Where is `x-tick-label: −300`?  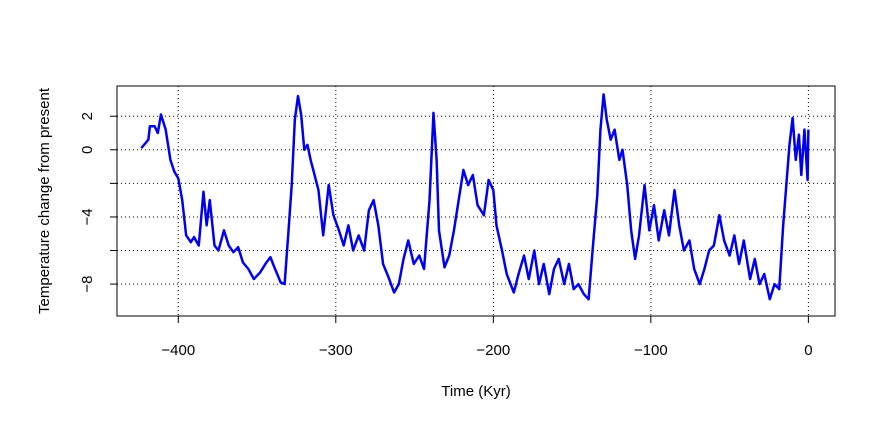 x-tick-label: −300 is located at coordinates (336, 350).